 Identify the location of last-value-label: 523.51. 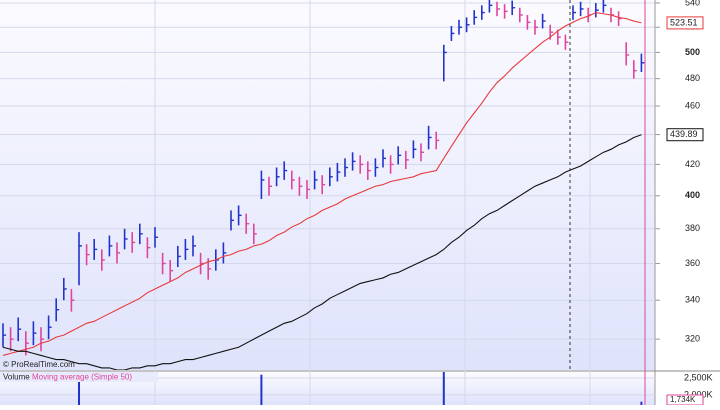
(684, 22).